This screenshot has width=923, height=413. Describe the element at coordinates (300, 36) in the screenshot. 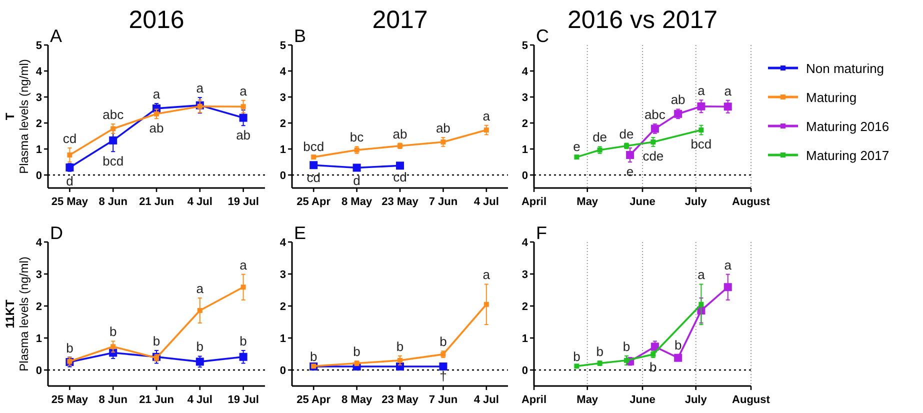

I see `chart-subtitle: B` at that location.